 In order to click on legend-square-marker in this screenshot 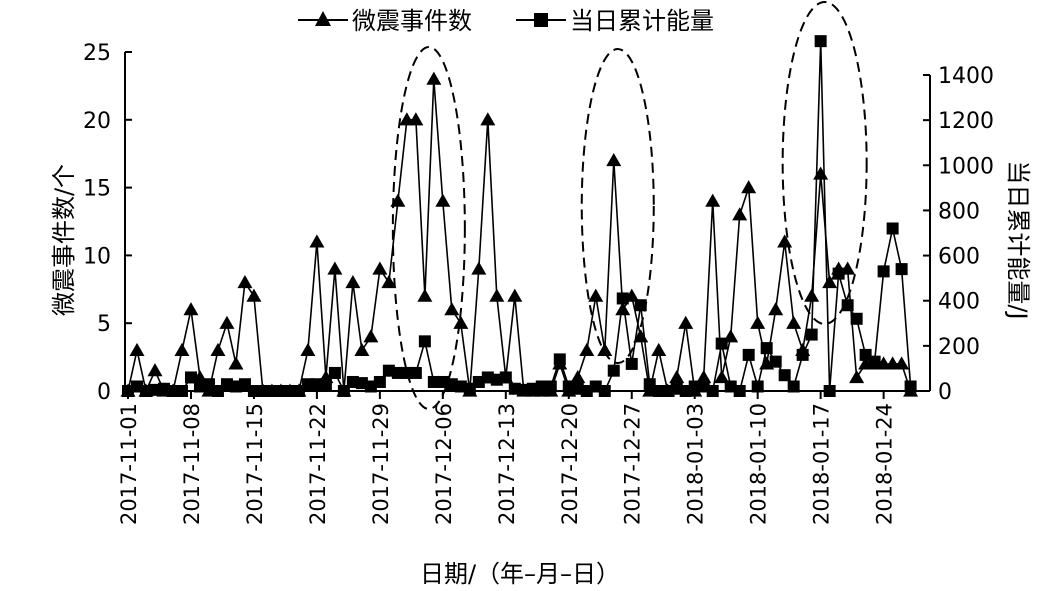, I will do `click(541, 20)`.